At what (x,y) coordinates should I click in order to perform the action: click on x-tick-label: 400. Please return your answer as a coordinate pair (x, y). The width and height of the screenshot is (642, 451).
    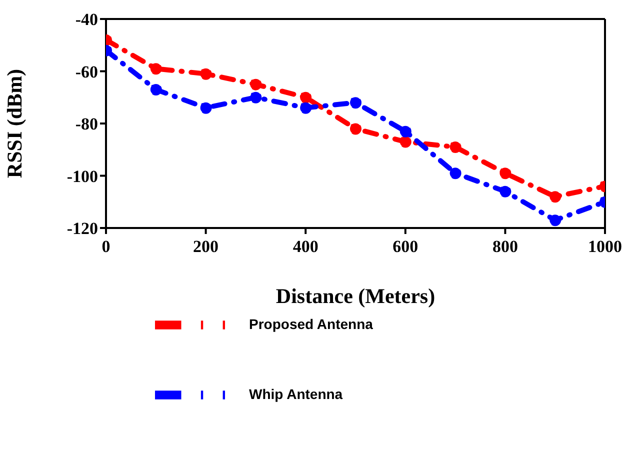
    Looking at the image, I should click on (305, 246).